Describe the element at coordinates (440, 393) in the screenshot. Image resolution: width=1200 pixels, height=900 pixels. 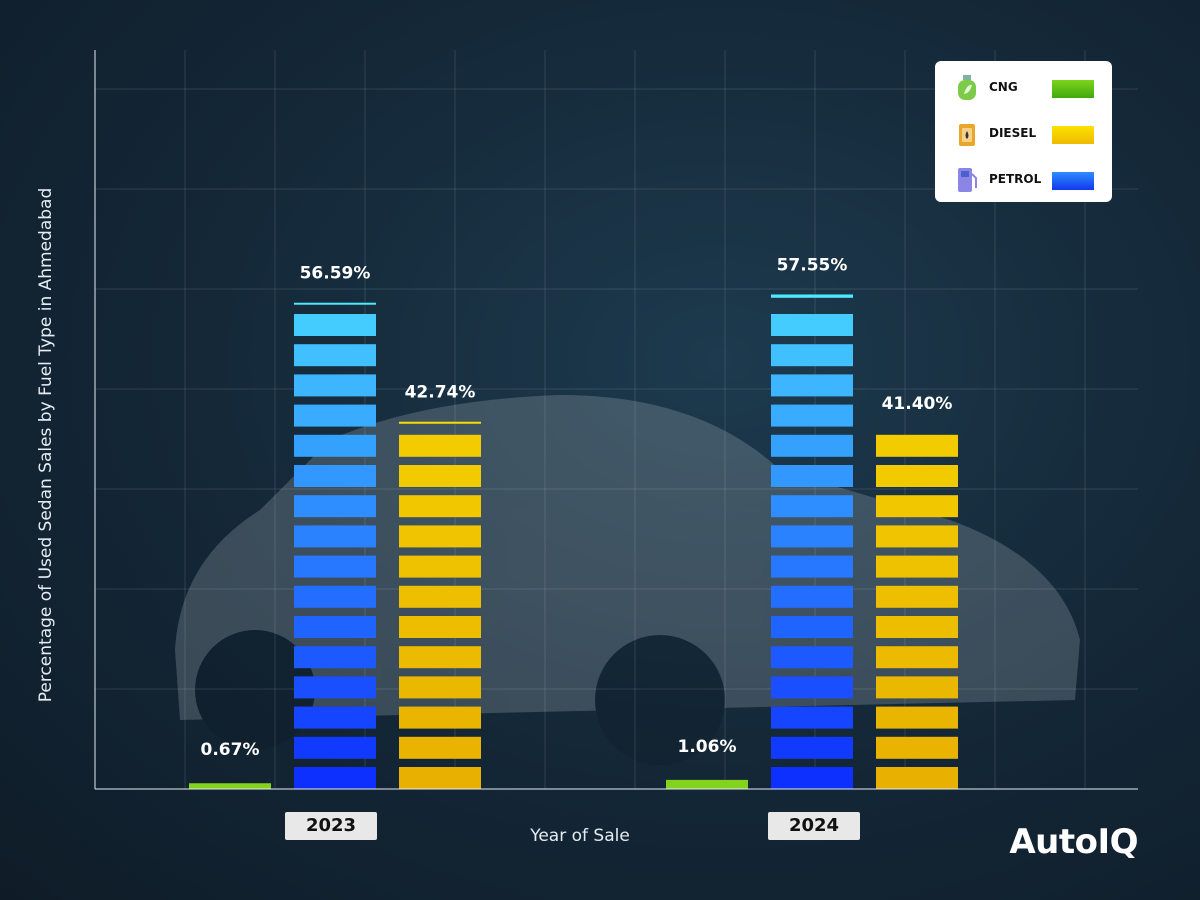
I see `data-label-diesel-2023: 42.74%` at that location.